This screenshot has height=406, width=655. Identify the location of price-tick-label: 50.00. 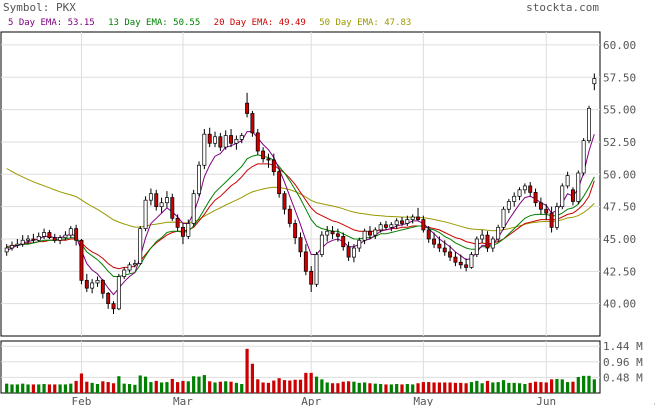
(619, 174).